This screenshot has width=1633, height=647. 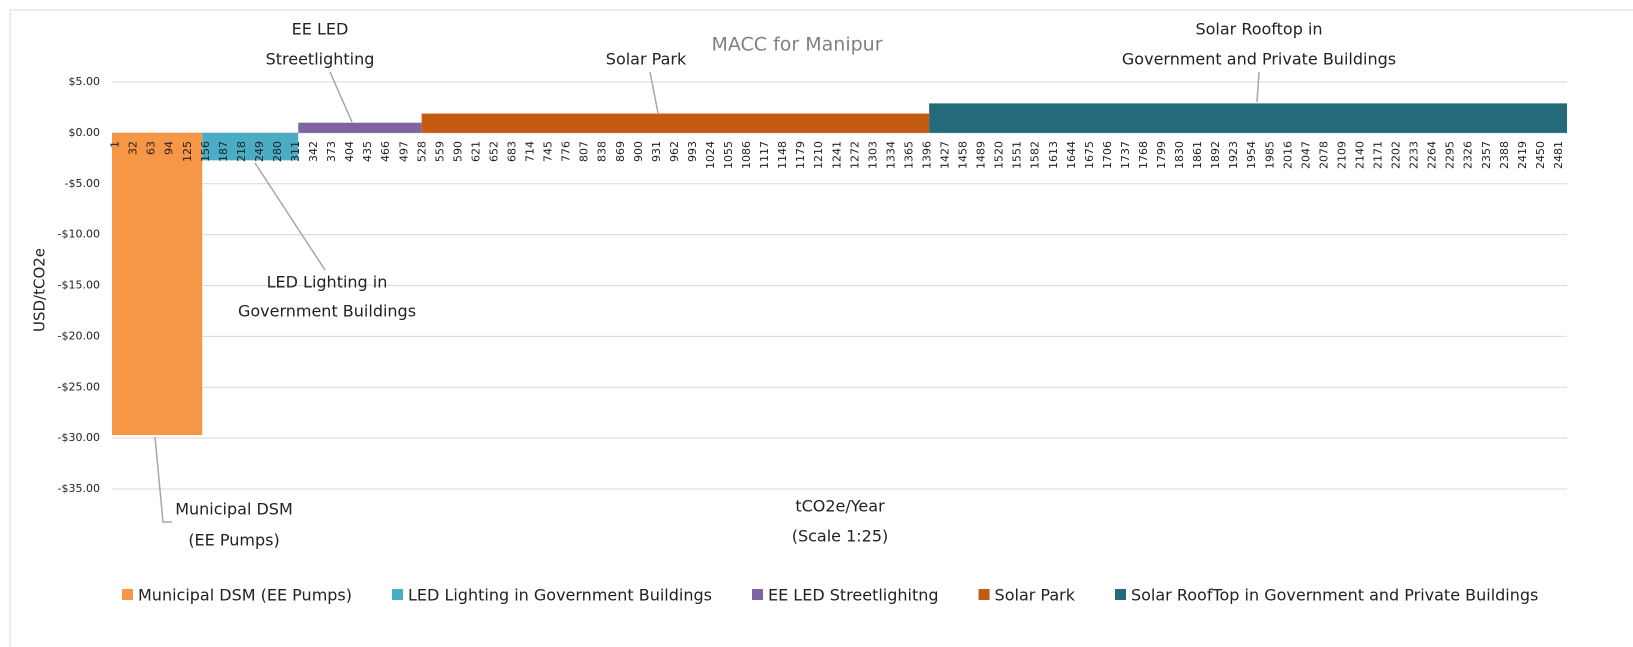 I want to click on x-tick-label: 900, so click(x=638, y=151).